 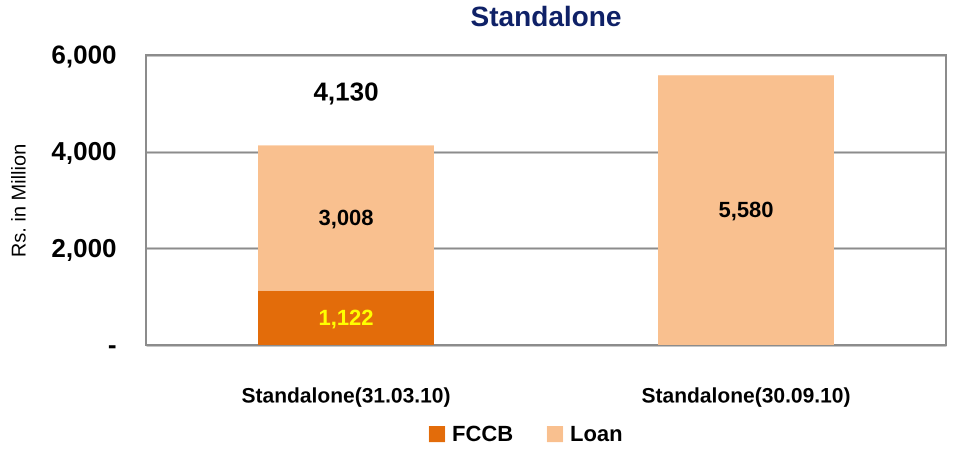 I want to click on legend-label: FCCB, so click(x=483, y=433).